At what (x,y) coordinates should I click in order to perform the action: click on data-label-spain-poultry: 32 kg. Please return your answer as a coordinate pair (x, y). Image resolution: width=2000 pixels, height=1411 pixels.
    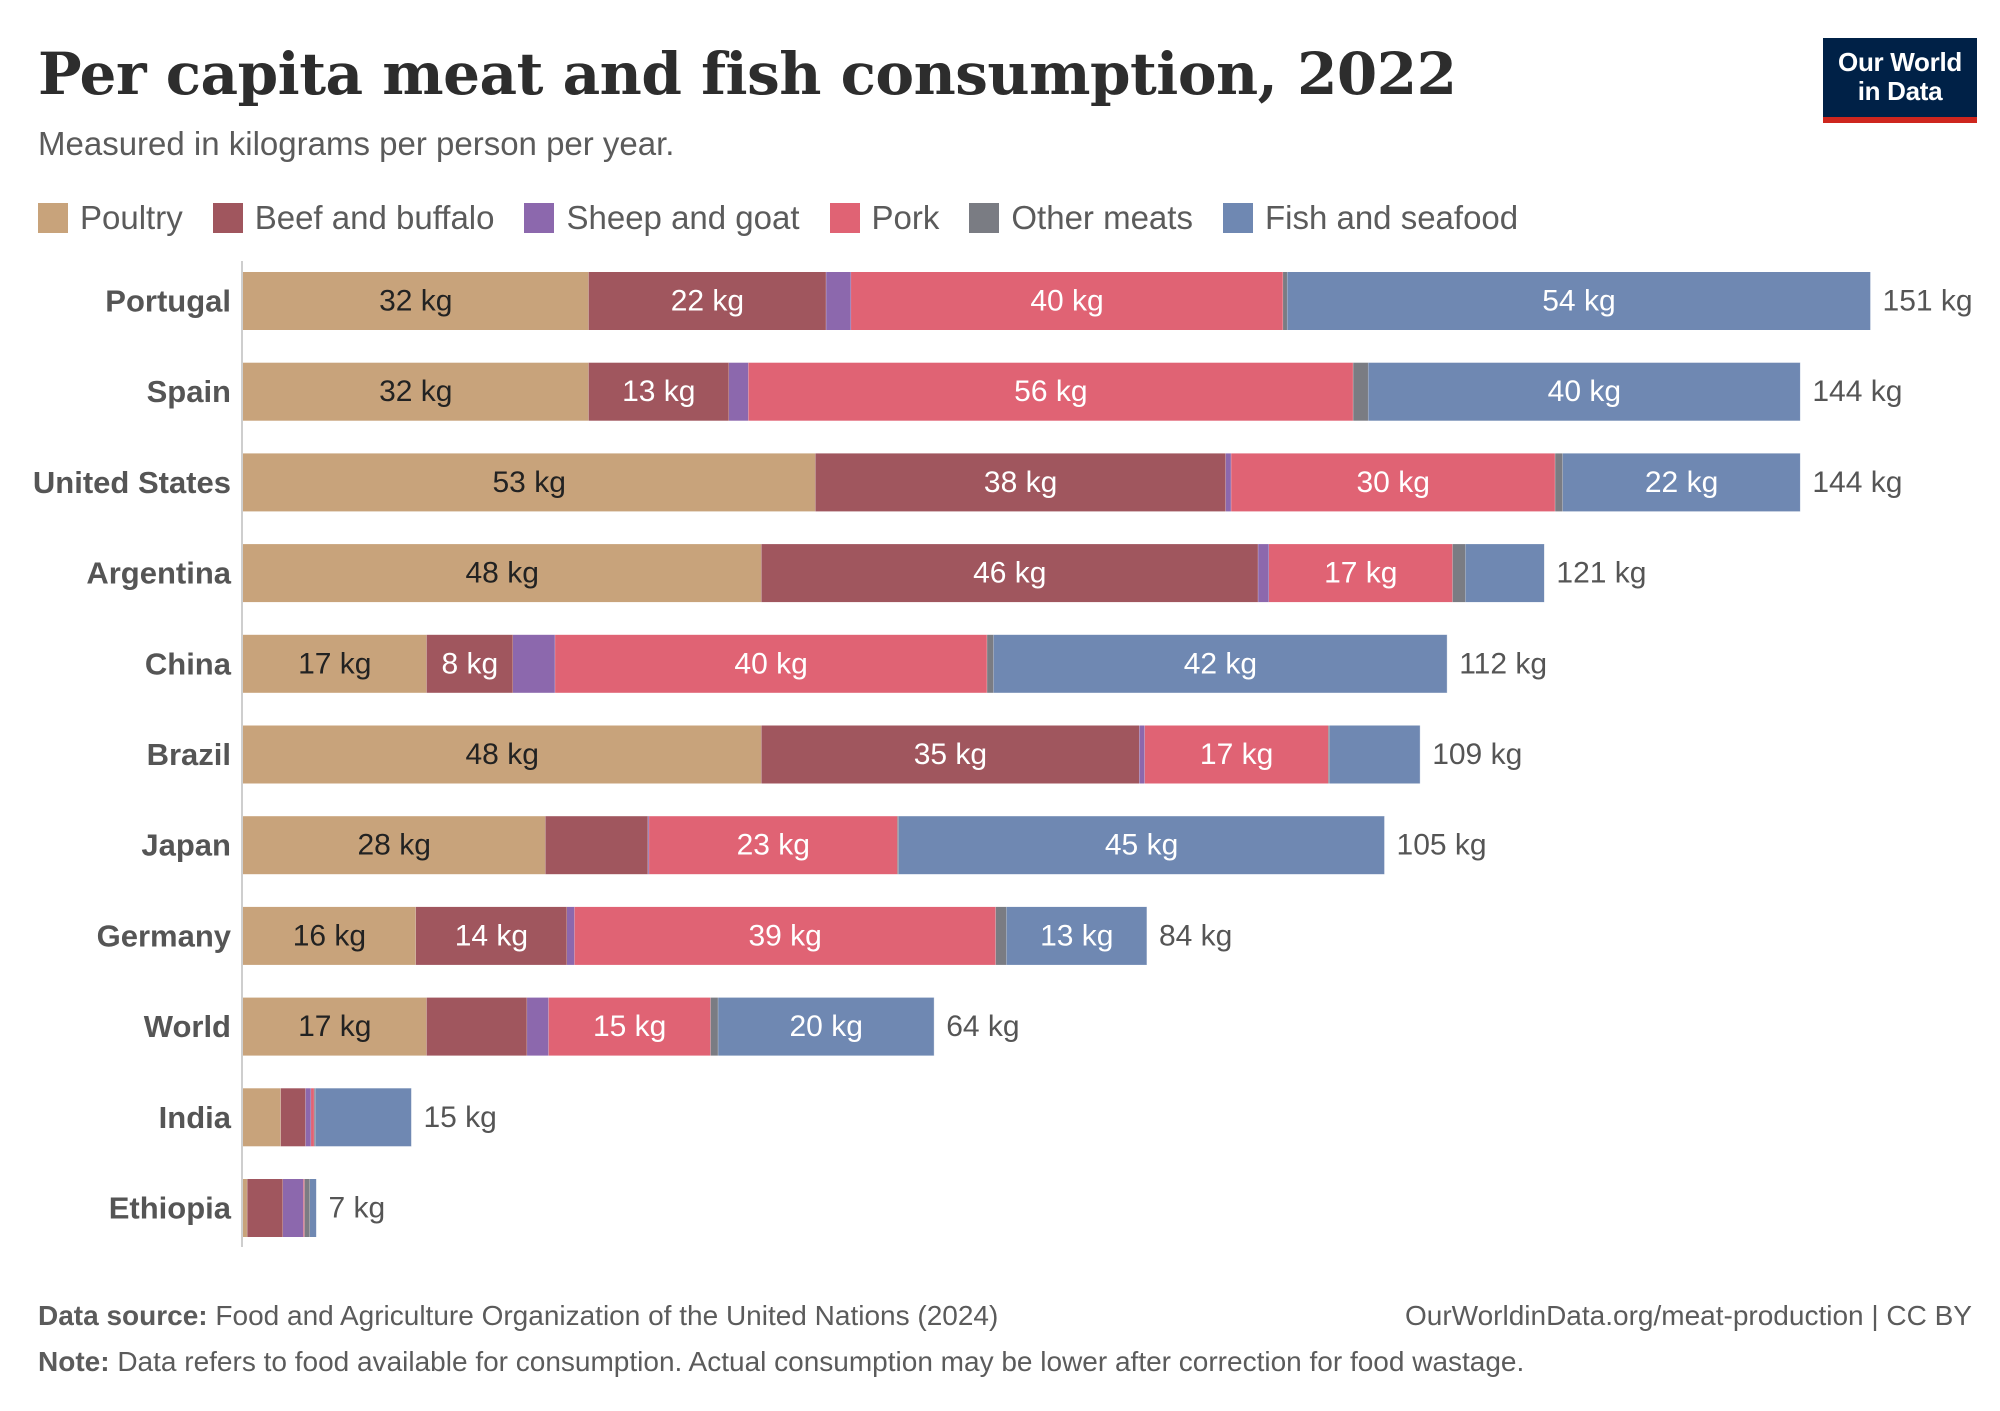
    Looking at the image, I should click on (415, 391).